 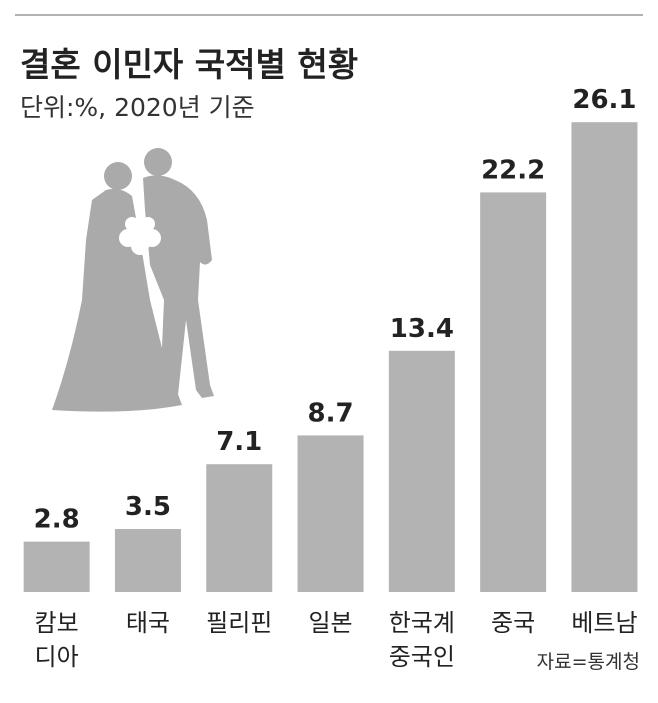 I want to click on value-label: 8.7, so click(x=331, y=413).